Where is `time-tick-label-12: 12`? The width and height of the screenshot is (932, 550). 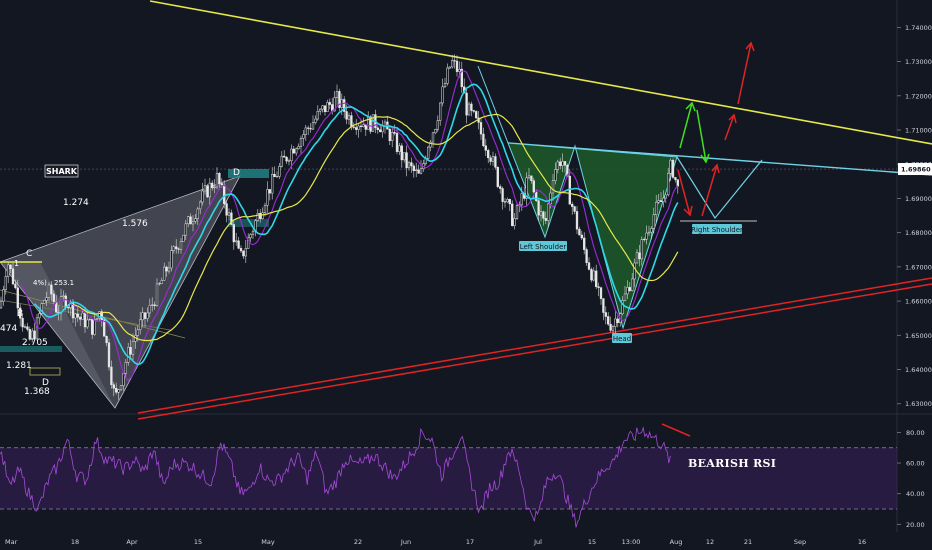
time-tick-label-12: 12 is located at coordinates (710, 542).